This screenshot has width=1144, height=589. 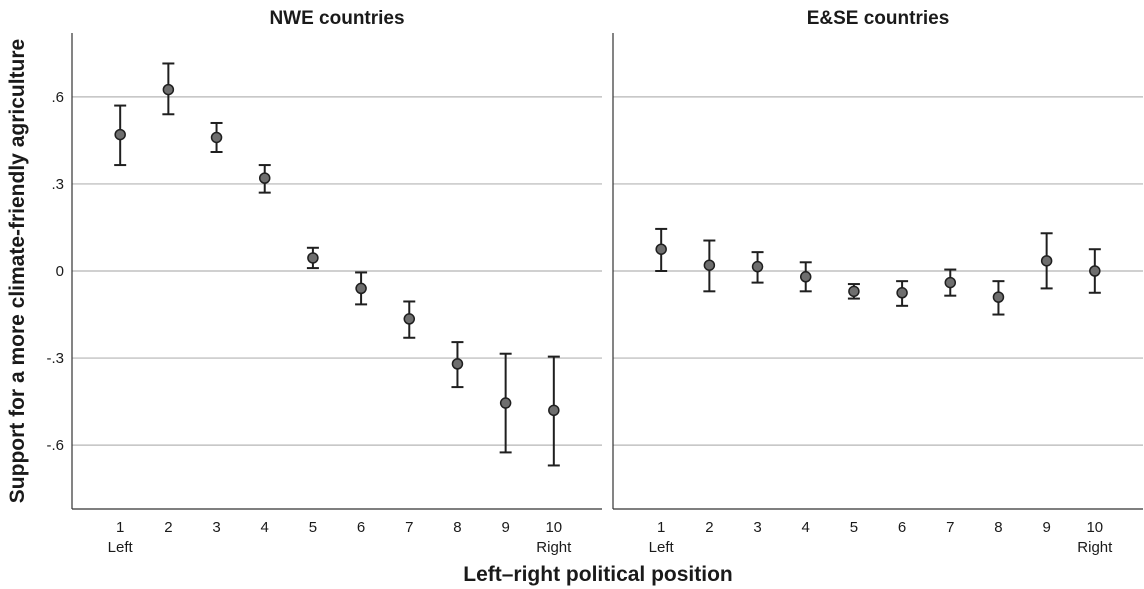 I want to click on x-axis-title: Left–right political position, so click(x=598, y=574).